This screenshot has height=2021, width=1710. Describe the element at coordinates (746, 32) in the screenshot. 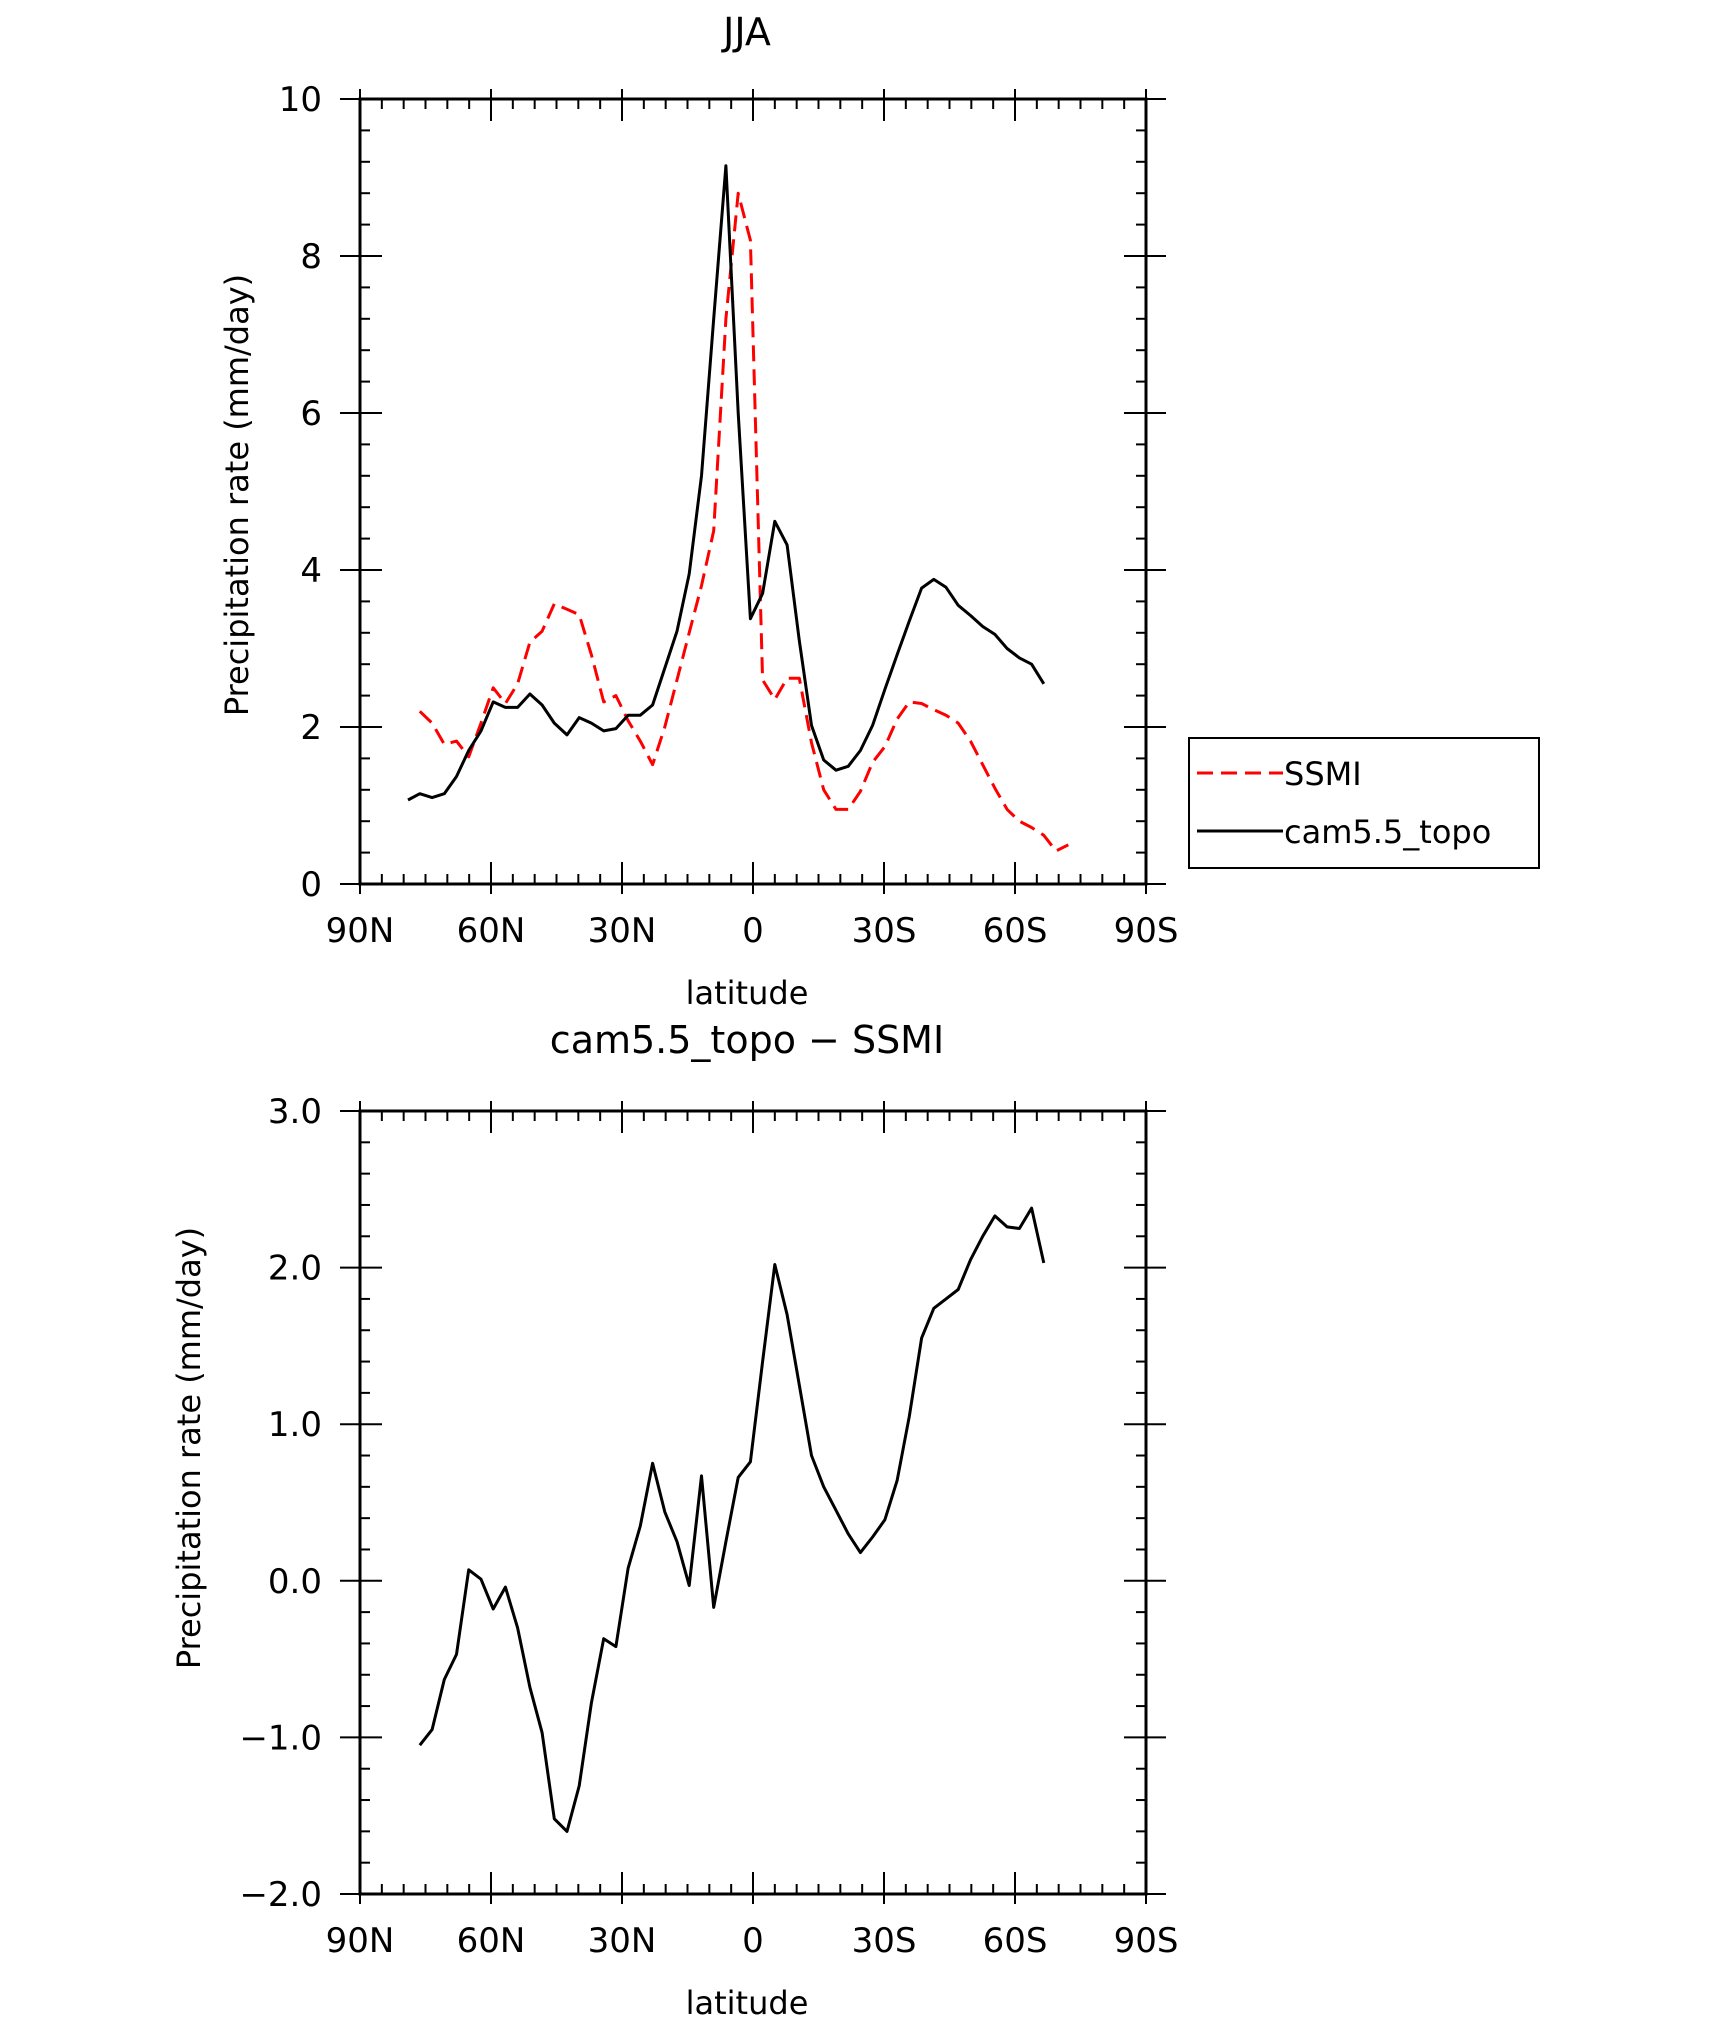

I see `top-chart-title: JJA` at that location.